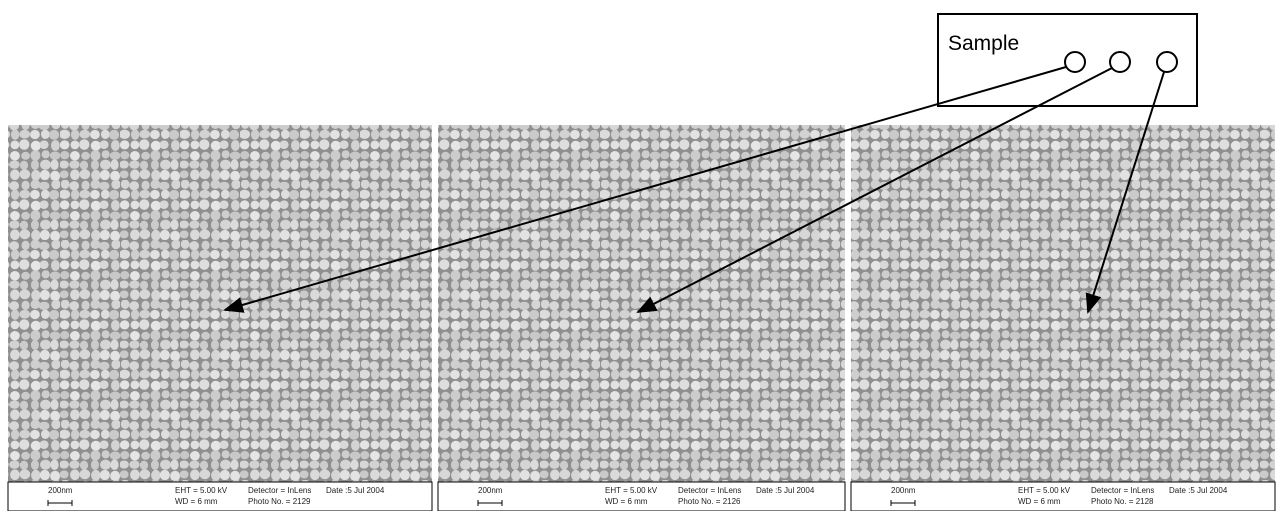  Describe the element at coordinates (709, 501) in the screenshot. I see `photo-label: Photo No. = 2126` at that location.